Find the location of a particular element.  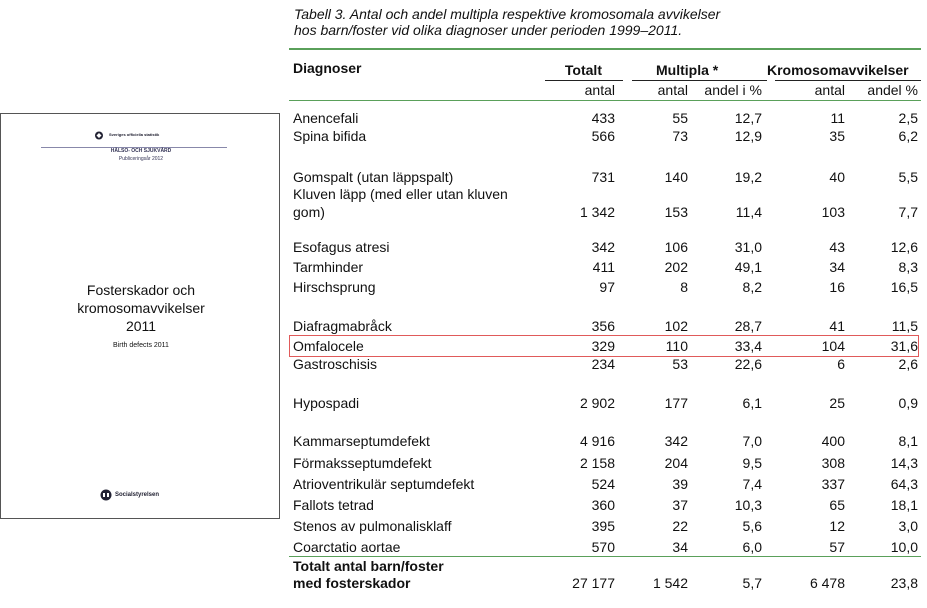

row-multipla-andel: 6,1 is located at coordinates (752, 403).